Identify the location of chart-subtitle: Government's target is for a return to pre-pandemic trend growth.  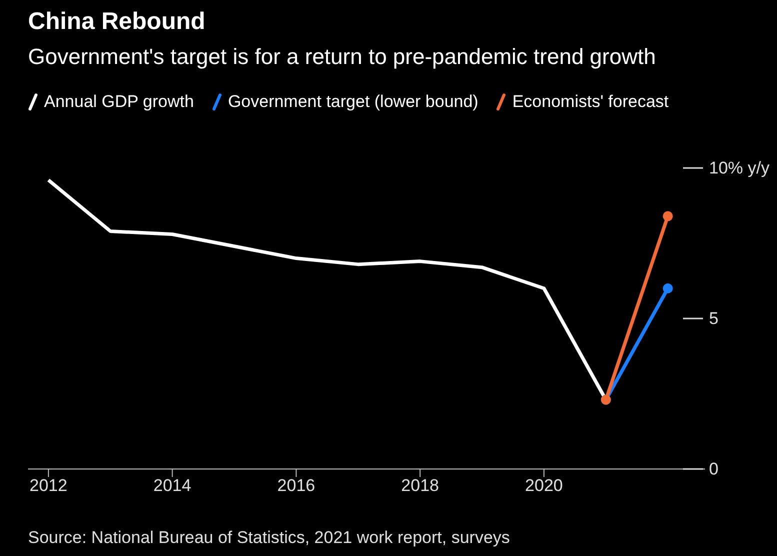
(342, 57).